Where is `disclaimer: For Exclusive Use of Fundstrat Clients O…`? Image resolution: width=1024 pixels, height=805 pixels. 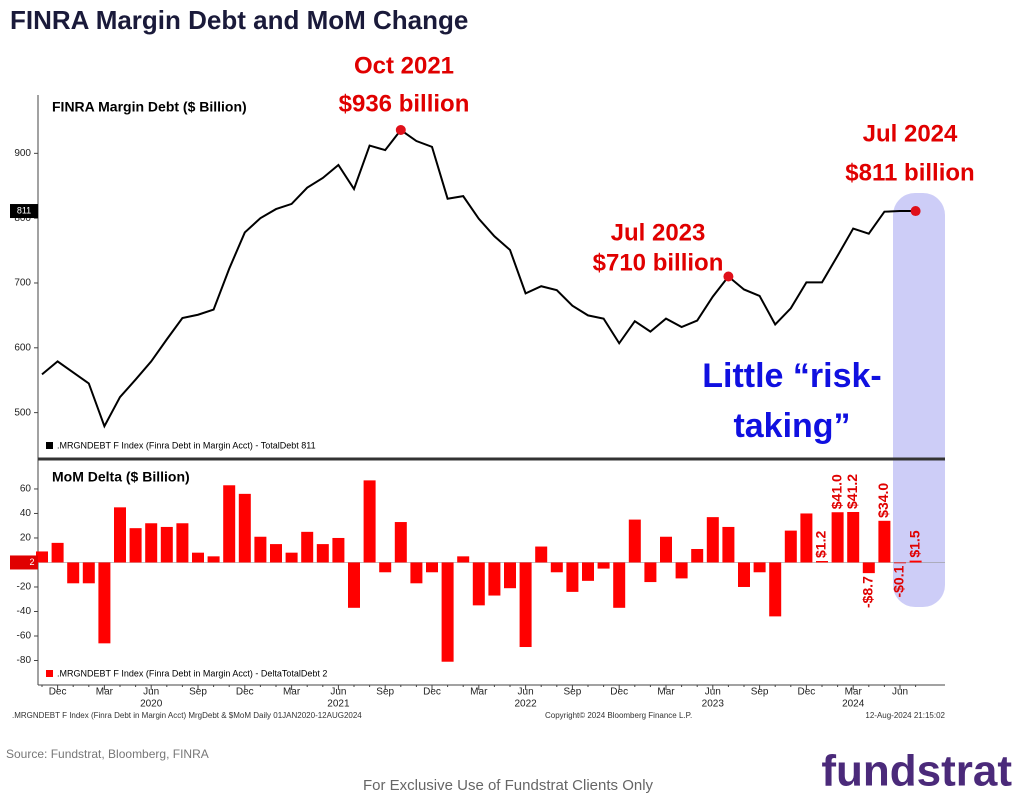 disclaimer: For Exclusive Use of Fundstrat Clients O… is located at coordinates (508, 785).